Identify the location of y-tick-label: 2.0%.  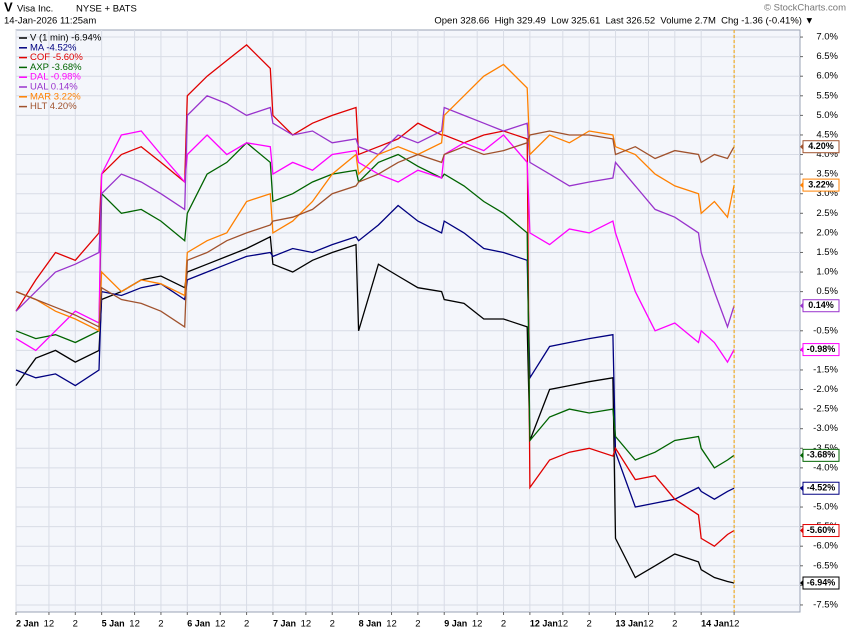
(827, 232).